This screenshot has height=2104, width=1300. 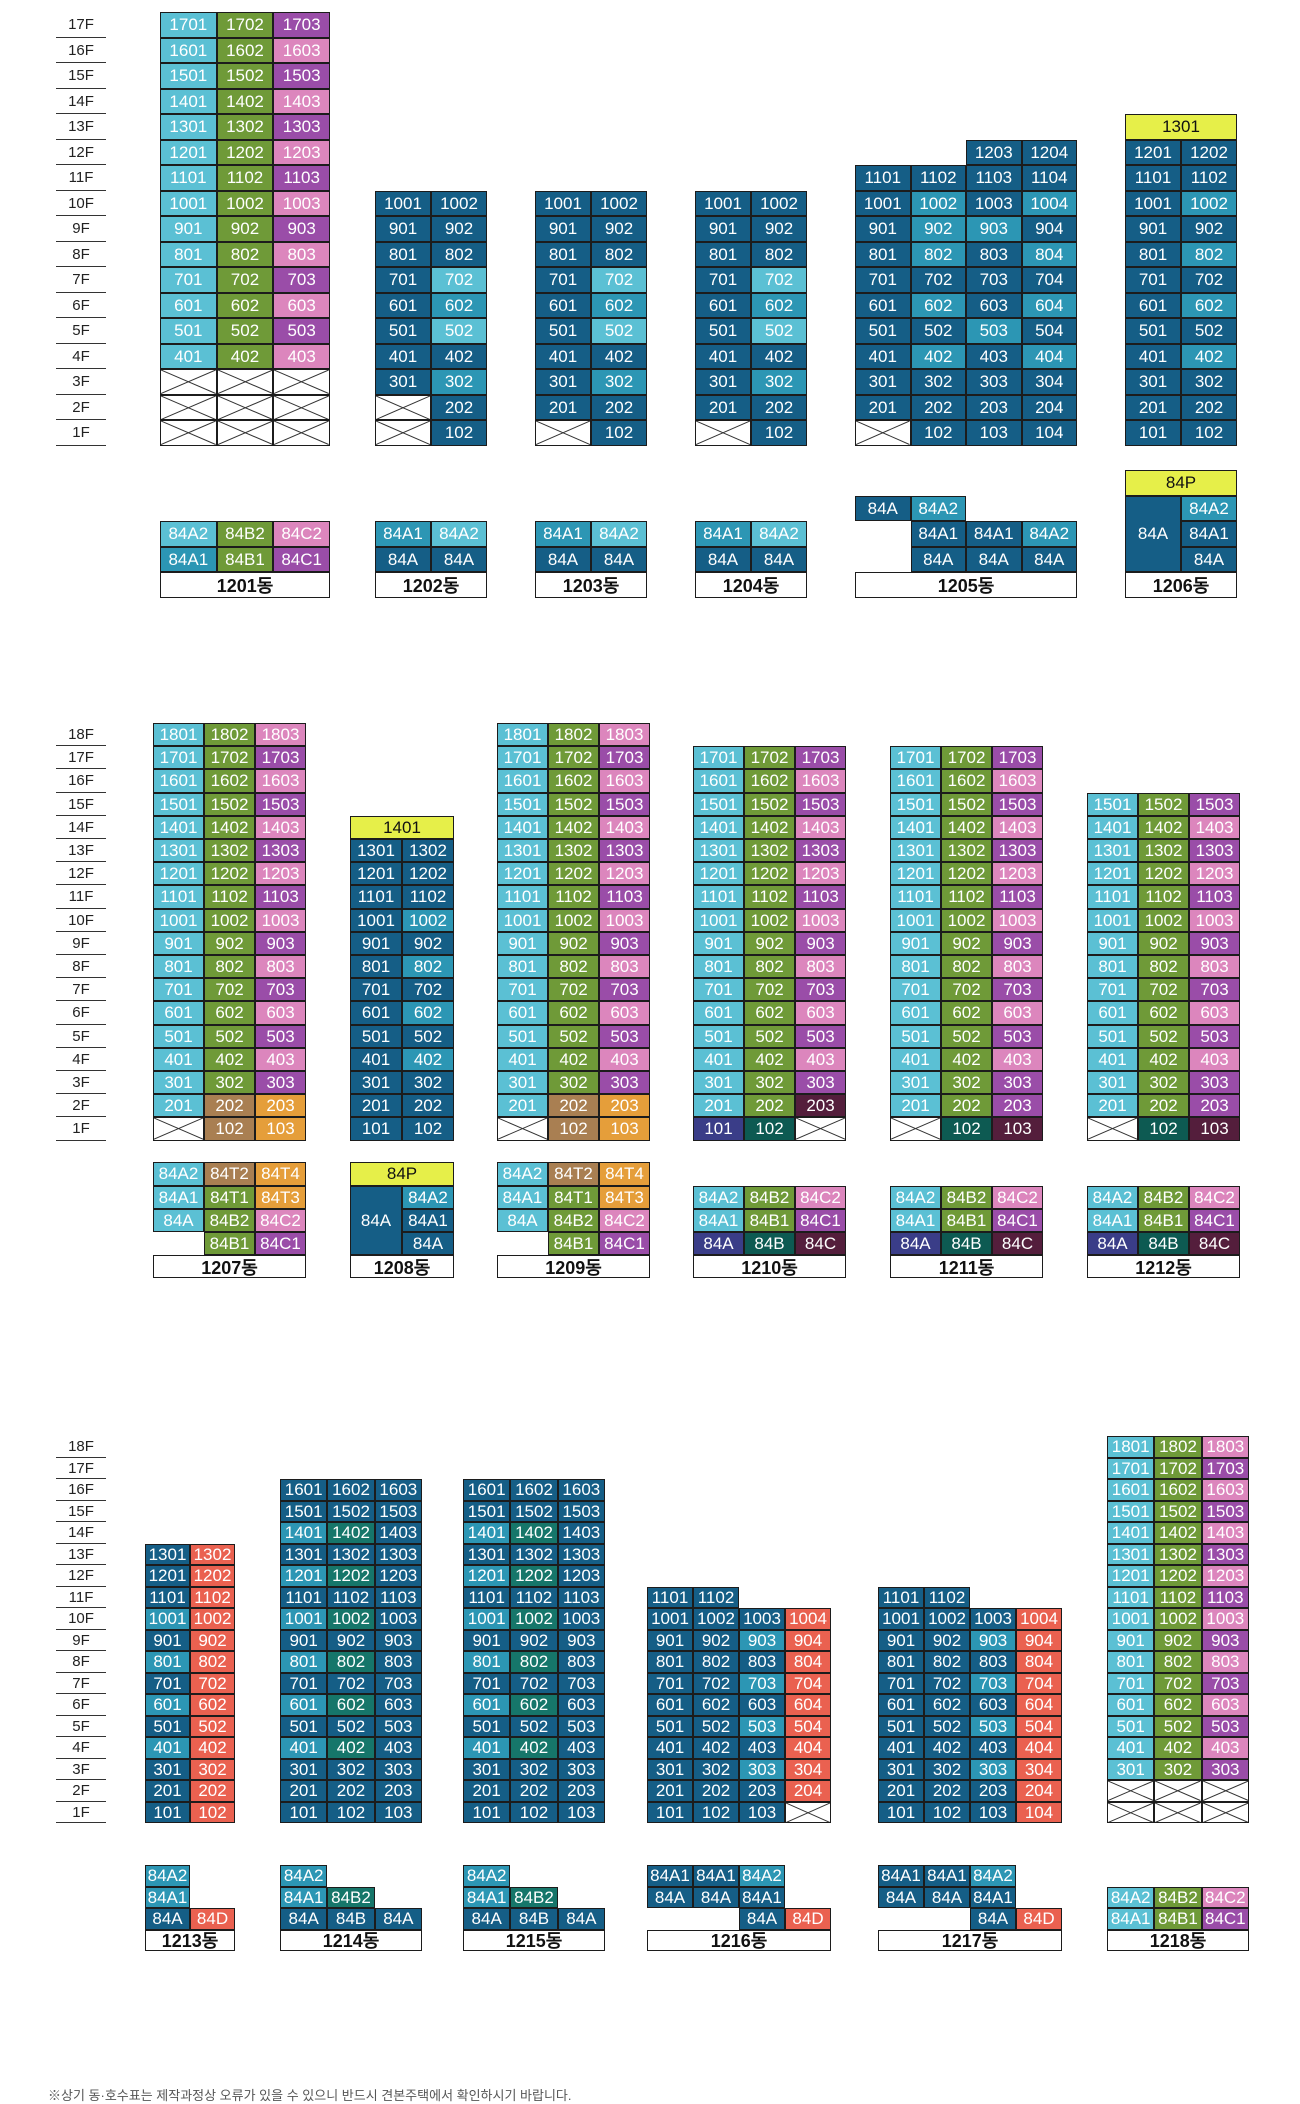 What do you see at coordinates (81, 76) in the screenshot?
I see `floor-label: 15F` at bounding box center [81, 76].